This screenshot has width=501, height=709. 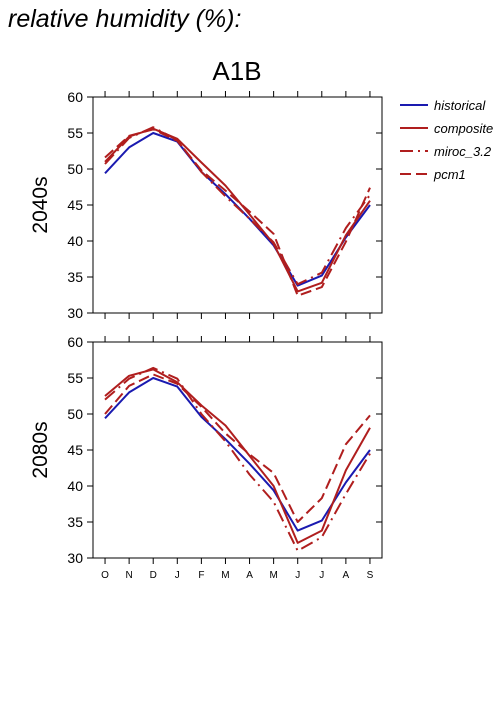 What do you see at coordinates (236, 71) in the screenshot?
I see `chart-title: A1B` at bounding box center [236, 71].